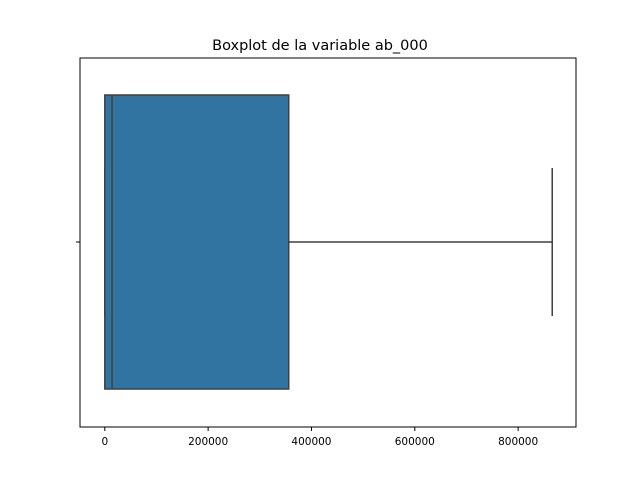  What do you see at coordinates (415, 442) in the screenshot?
I see `x-tick-label: 600000` at bounding box center [415, 442].